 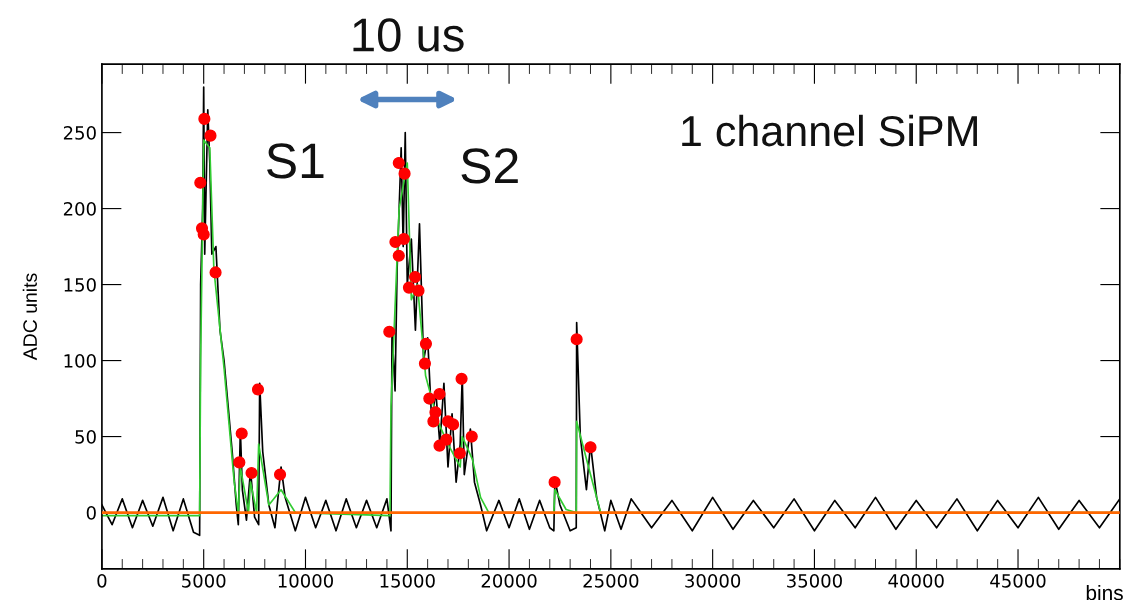 I want to click on x-tick-label: 35000, so click(x=814, y=580).